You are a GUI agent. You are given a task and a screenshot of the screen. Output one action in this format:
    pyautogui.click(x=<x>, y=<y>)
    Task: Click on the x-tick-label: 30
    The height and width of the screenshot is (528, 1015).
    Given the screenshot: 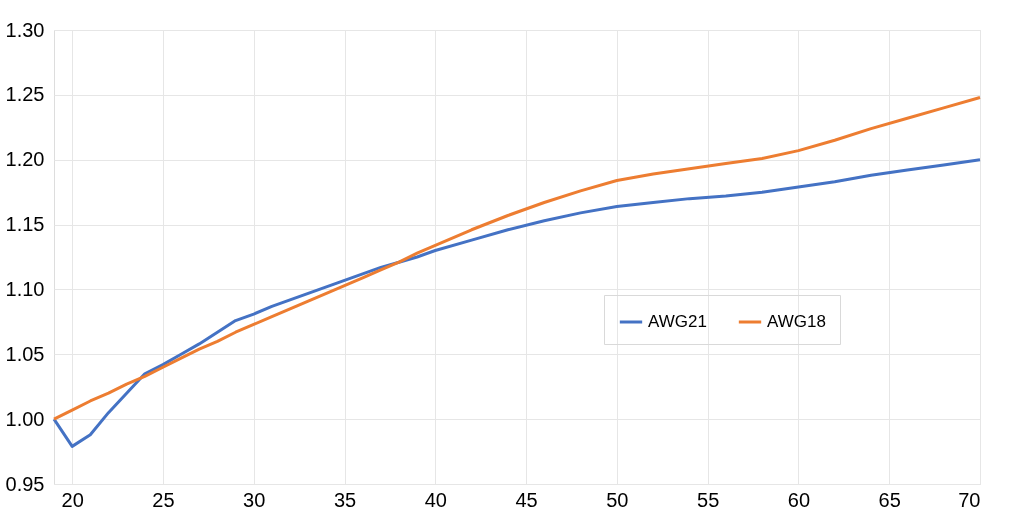 What is the action you would take?
    pyautogui.click(x=254, y=499)
    